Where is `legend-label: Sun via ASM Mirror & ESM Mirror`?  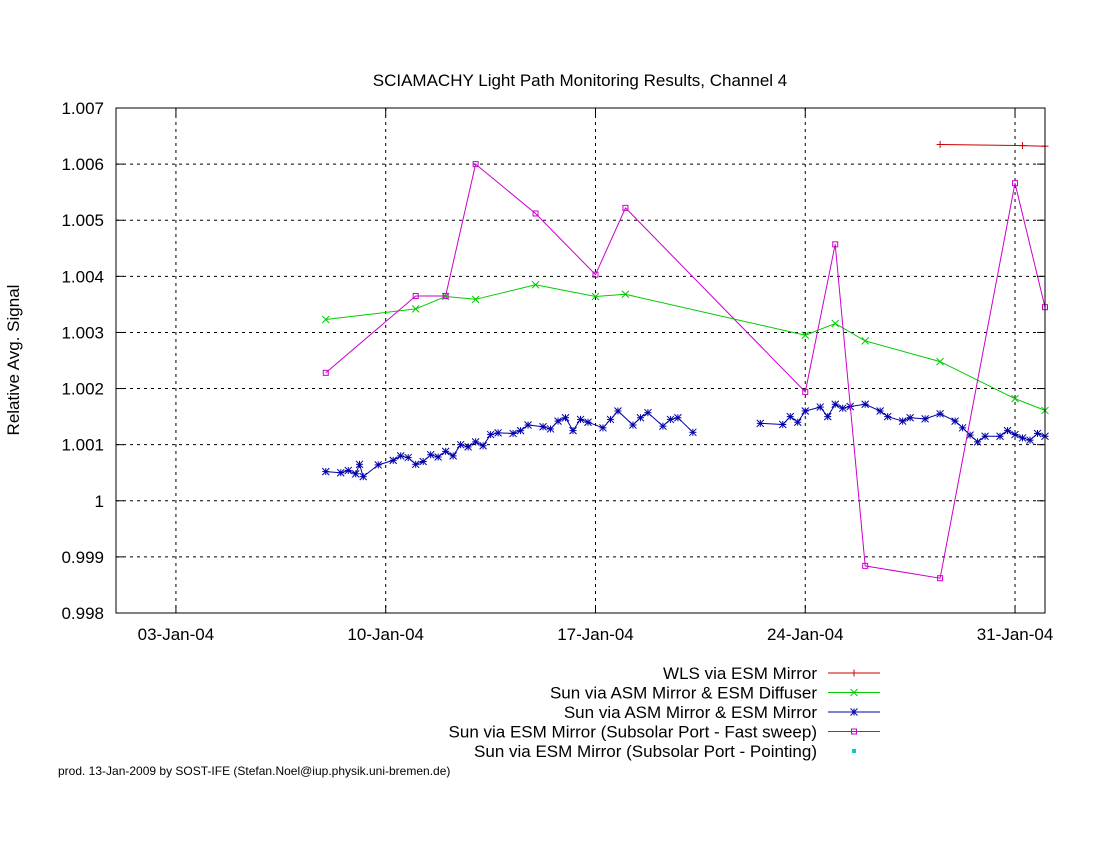 legend-label: Sun via ASM Mirror & ESM Mirror is located at coordinates (690, 712).